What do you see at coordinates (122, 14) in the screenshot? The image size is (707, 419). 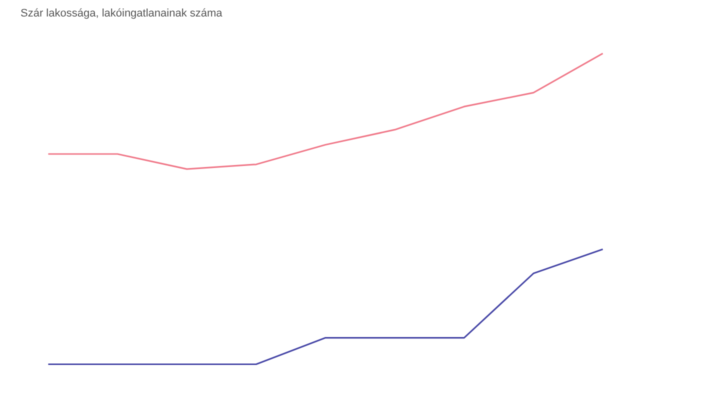 I see `chart-title: Szár lakossága, lakóingatlanainak száma` at bounding box center [122, 14].